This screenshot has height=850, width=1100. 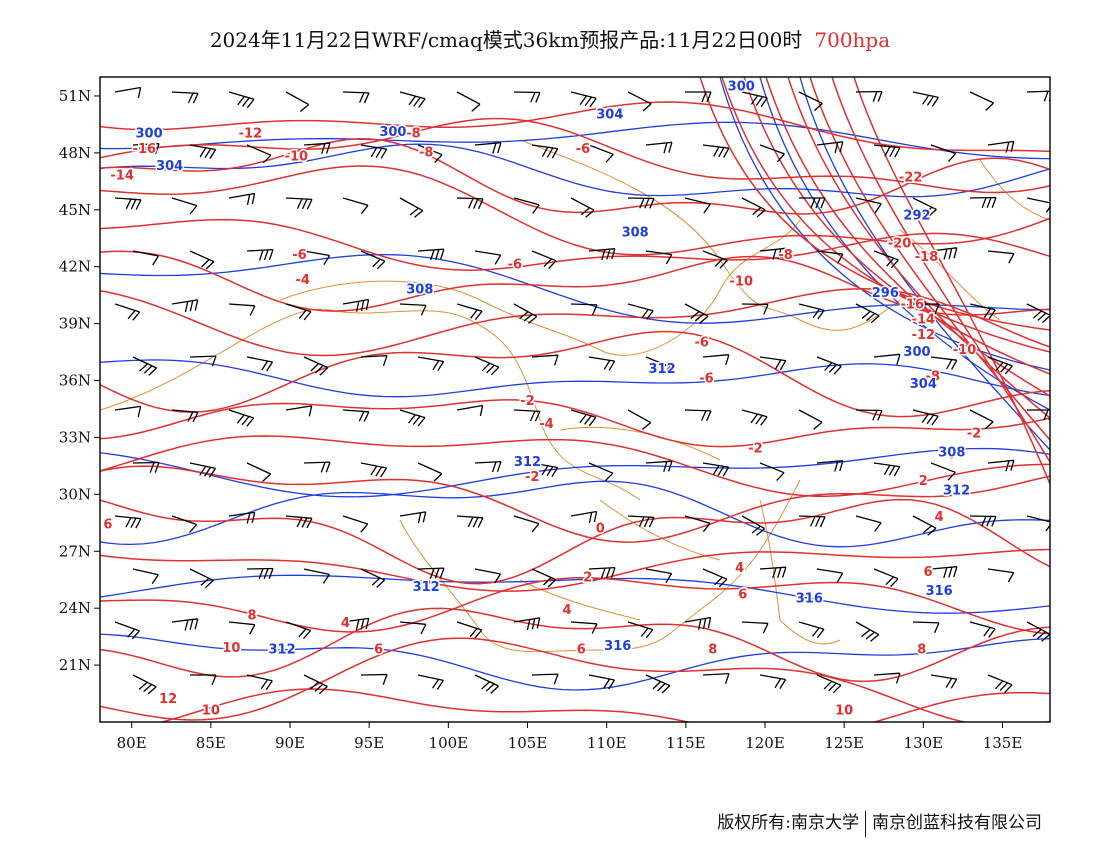 I want to click on height-label: 300, so click(x=392, y=132).